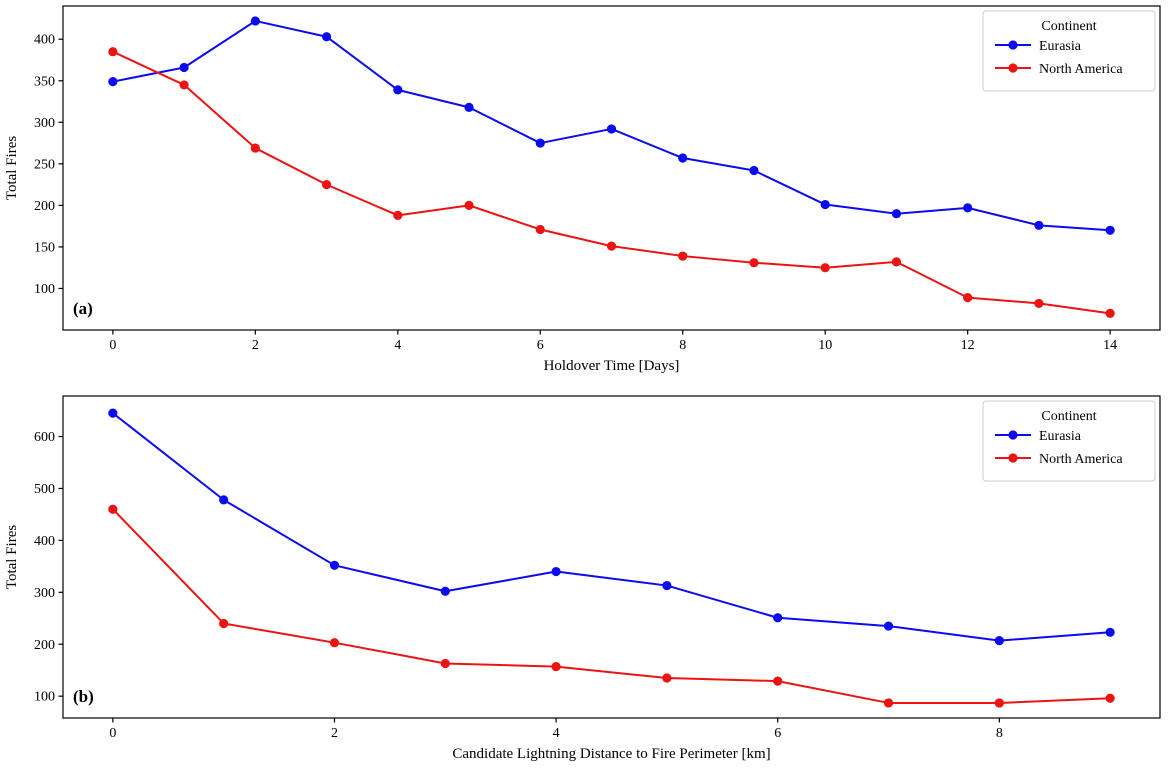  Describe the element at coordinates (44, 489) in the screenshot. I see `y-tick-label: 500` at that location.